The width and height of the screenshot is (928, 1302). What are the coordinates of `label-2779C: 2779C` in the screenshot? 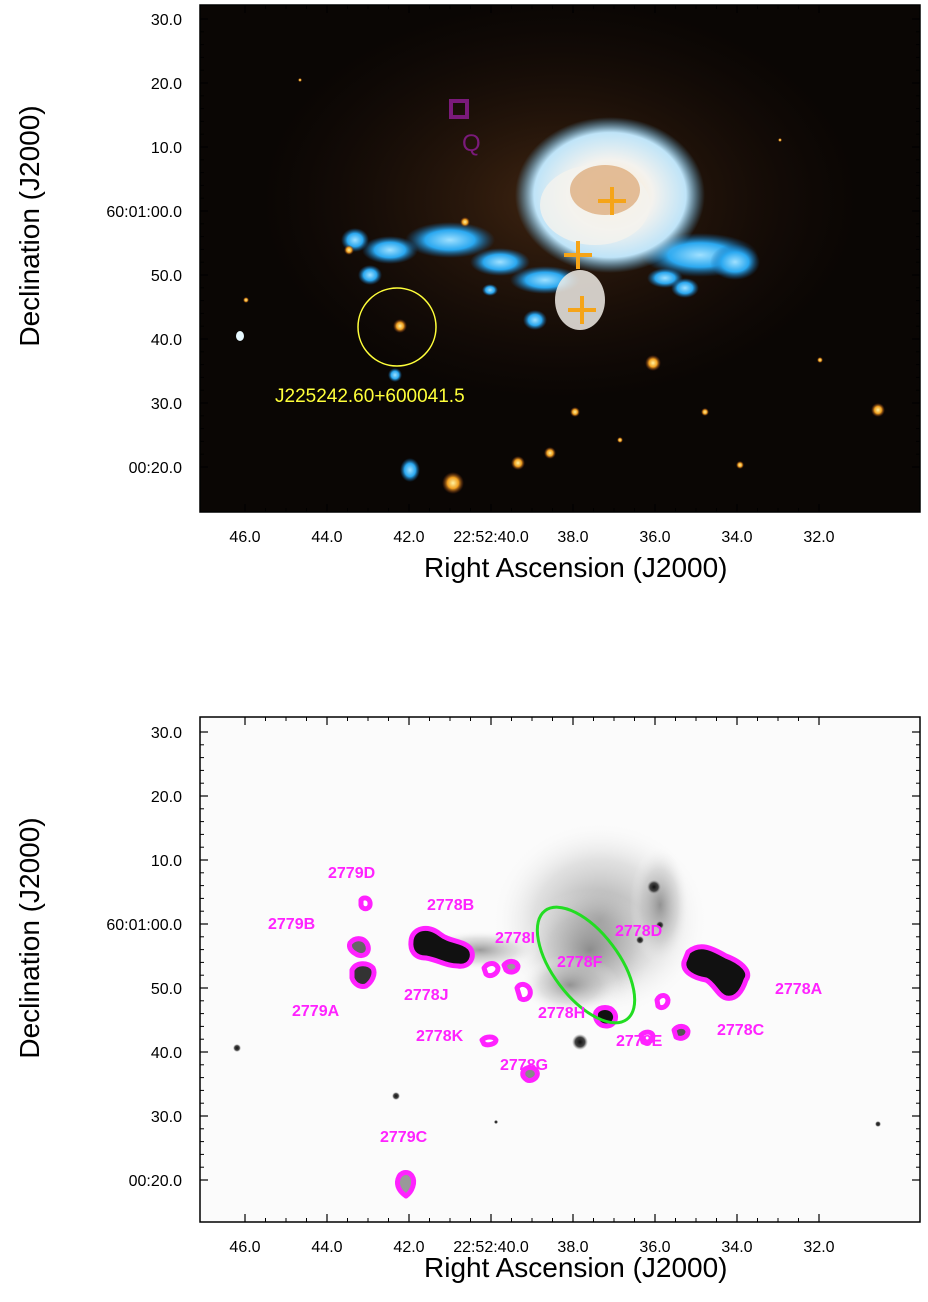 It's located at (404, 1137).